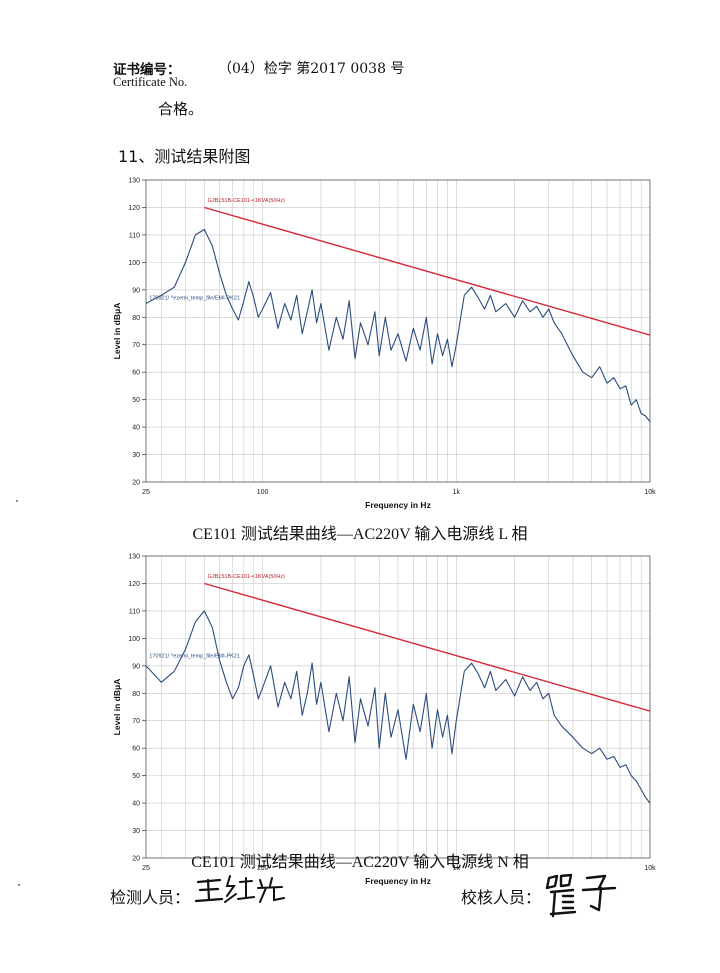 The width and height of the screenshot is (720, 973). Describe the element at coordinates (360, 534) in the screenshot. I see `chart-caption-phase-l: CE101 测试结果曲线—AC220V 输入电源线 L 相` at that location.